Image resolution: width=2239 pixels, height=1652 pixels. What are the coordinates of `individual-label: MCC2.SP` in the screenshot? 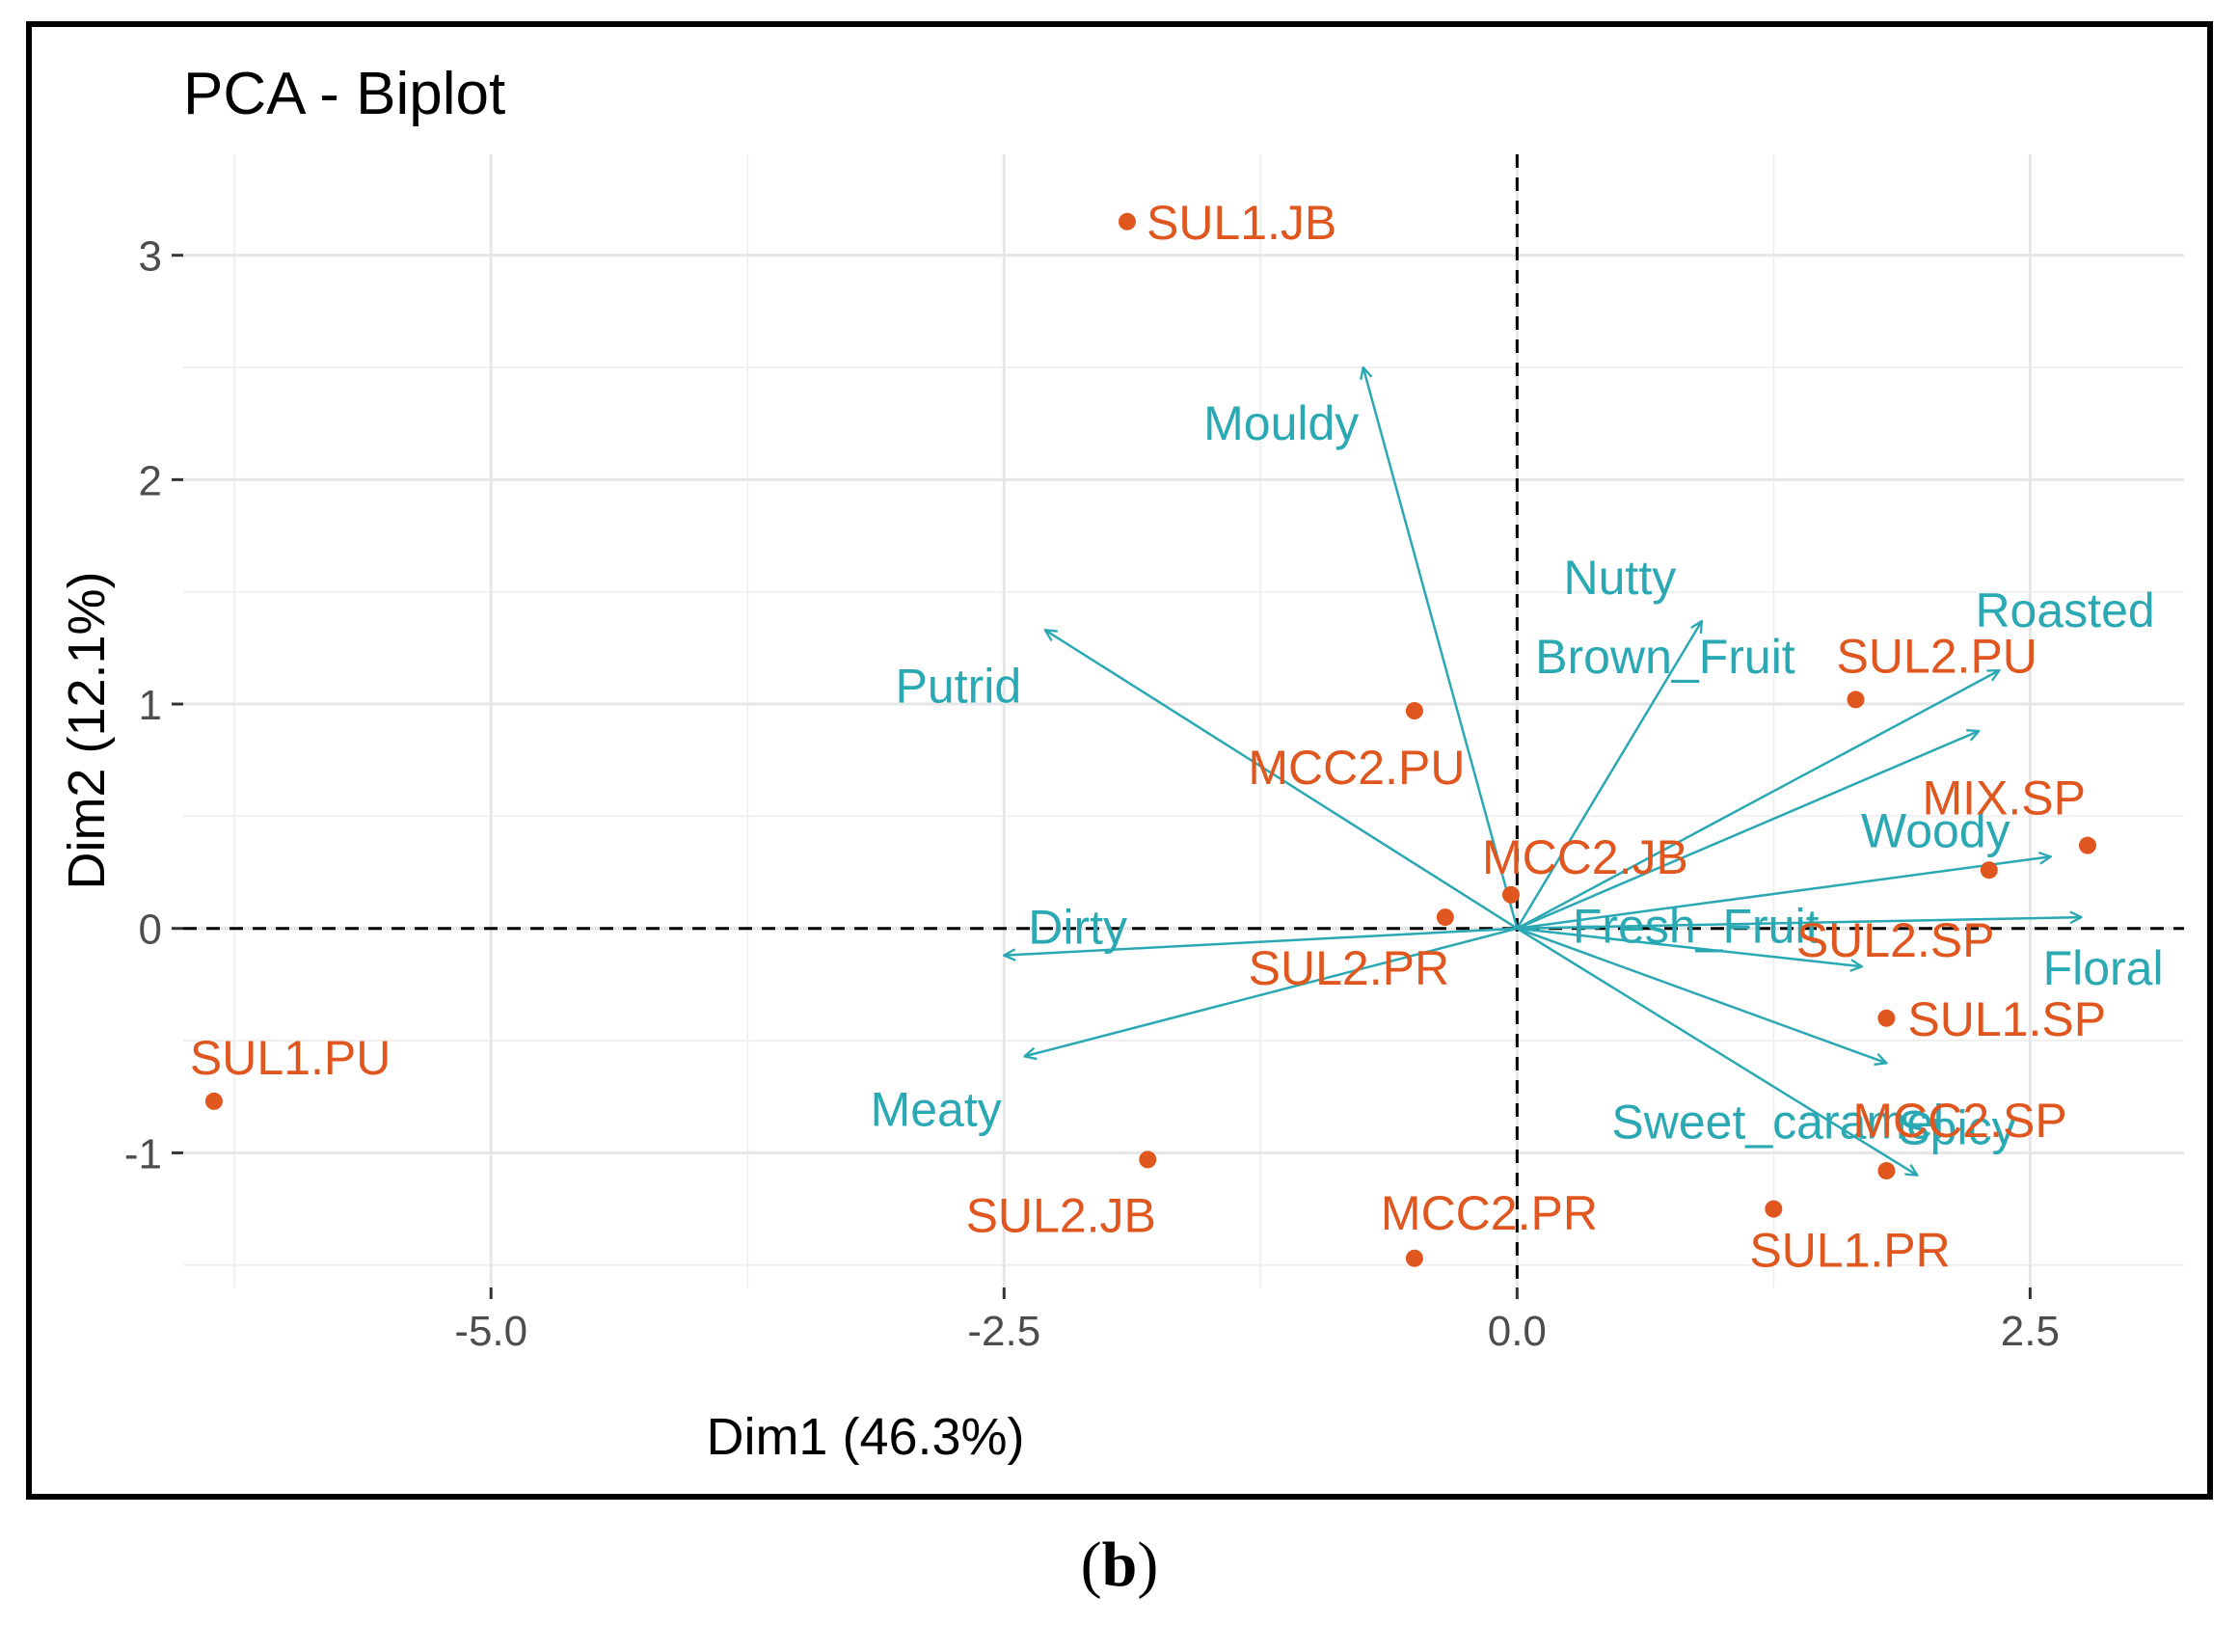 It's located at (1959, 1121).